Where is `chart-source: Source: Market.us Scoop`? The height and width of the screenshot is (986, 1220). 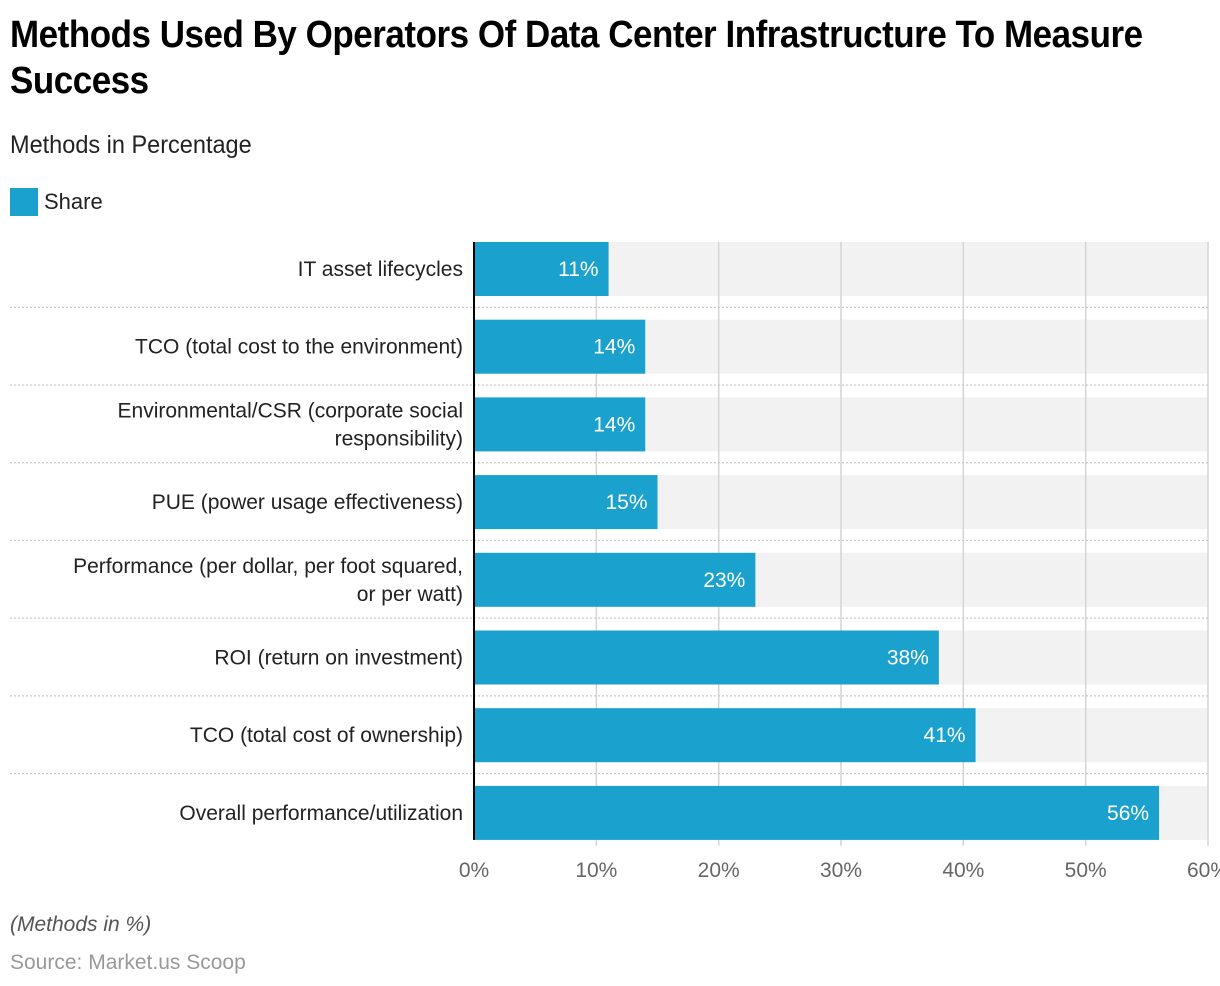
chart-source: Source: Market.us Scoop is located at coordinates (128, 962).